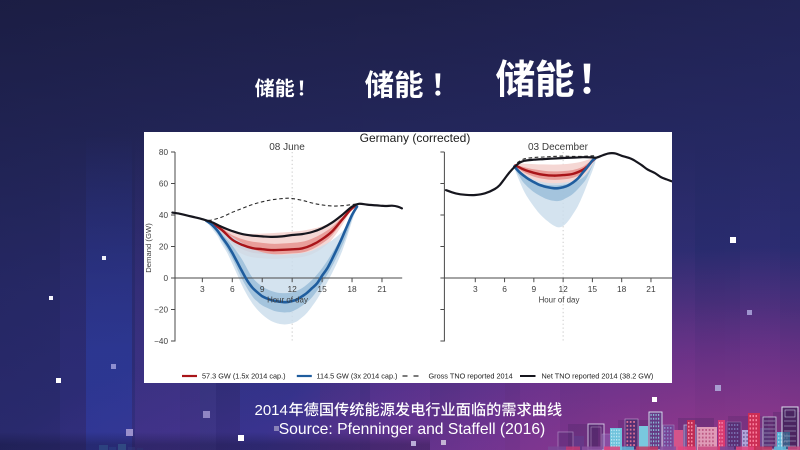  What do you see at coordinates (287, 147) in the screenshot?
I see `svg-text: 08 June` at bounding box center [287, 147].